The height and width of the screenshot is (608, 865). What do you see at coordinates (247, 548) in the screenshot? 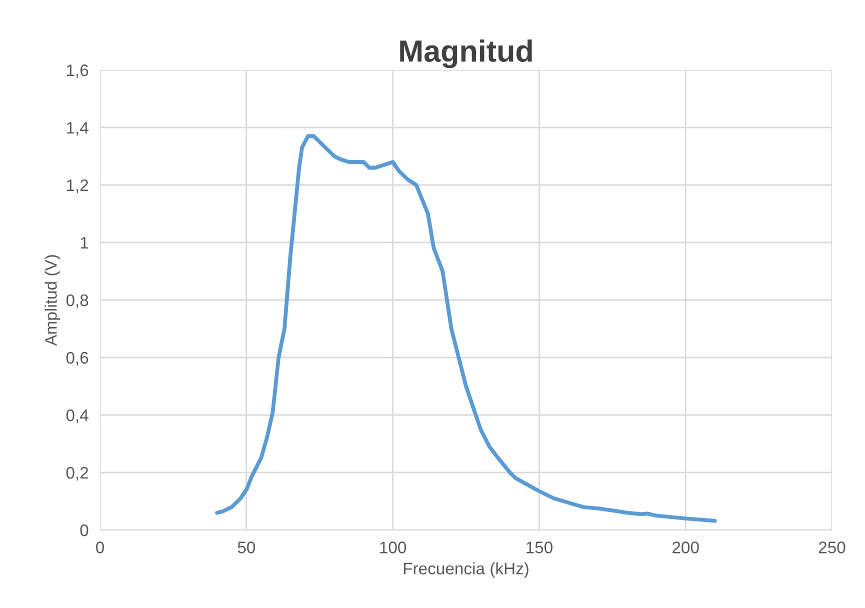
I see `x-tick-label: 50` at bounding box center [247, 548].